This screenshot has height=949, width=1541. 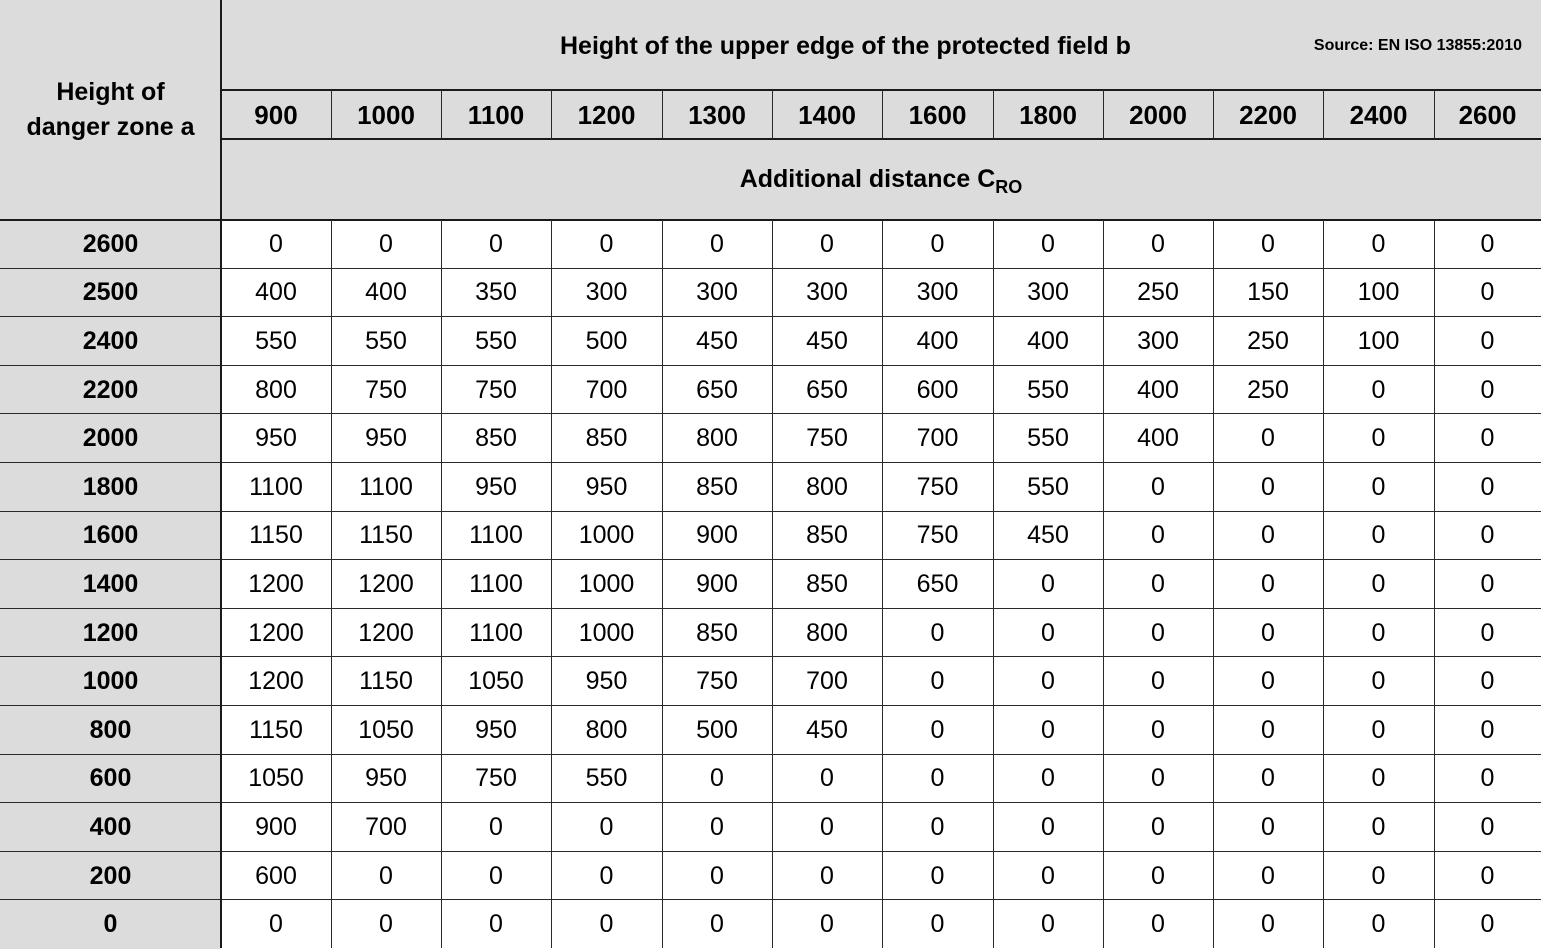 I want to click on row-header: 400, so click(x=110, y=827).